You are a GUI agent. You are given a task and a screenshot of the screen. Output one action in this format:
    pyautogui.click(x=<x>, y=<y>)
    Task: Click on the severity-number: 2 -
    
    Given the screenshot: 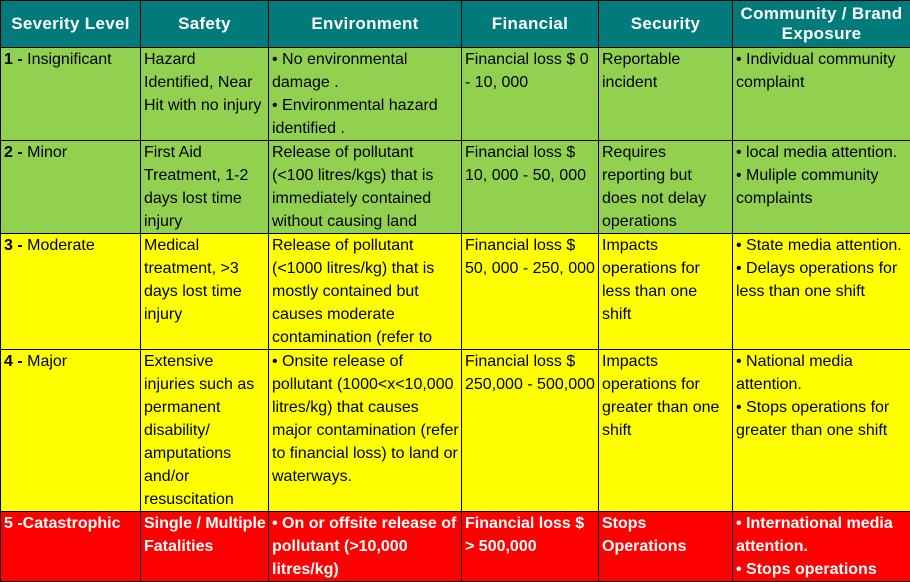 What is the action you would take?
    pyautogui.click(x=13, y=152)
    